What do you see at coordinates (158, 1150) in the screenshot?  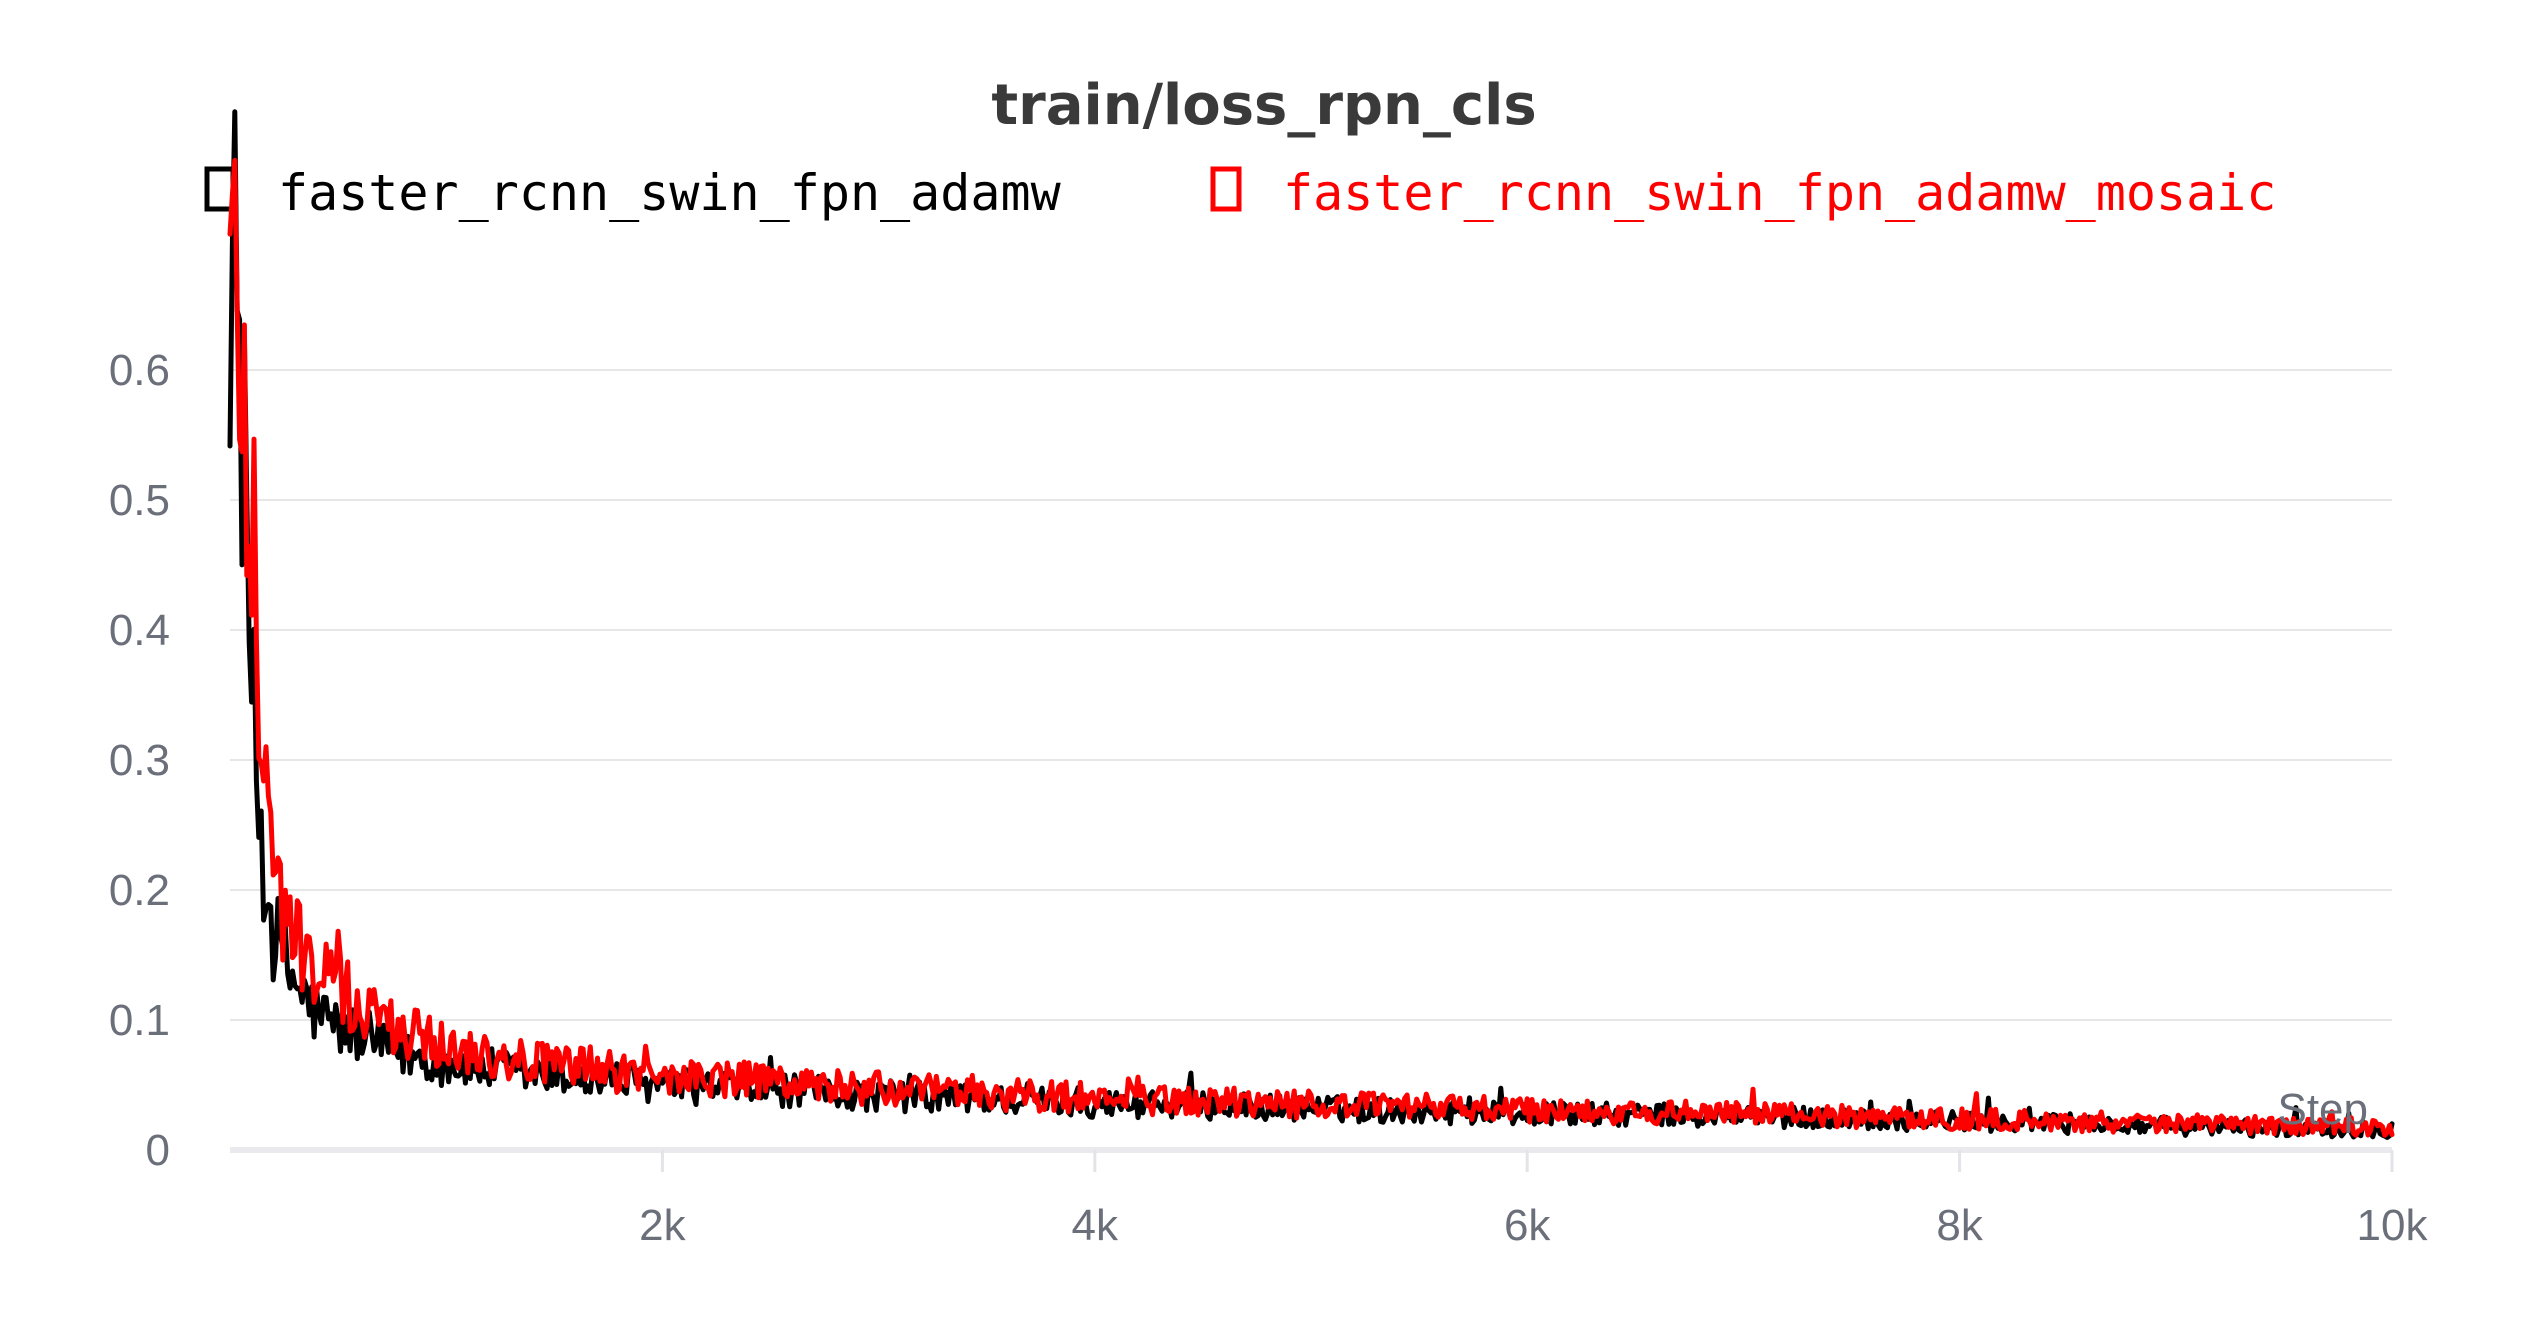 I see `y-tick-label: 0` at bounding box center [158, 1150].